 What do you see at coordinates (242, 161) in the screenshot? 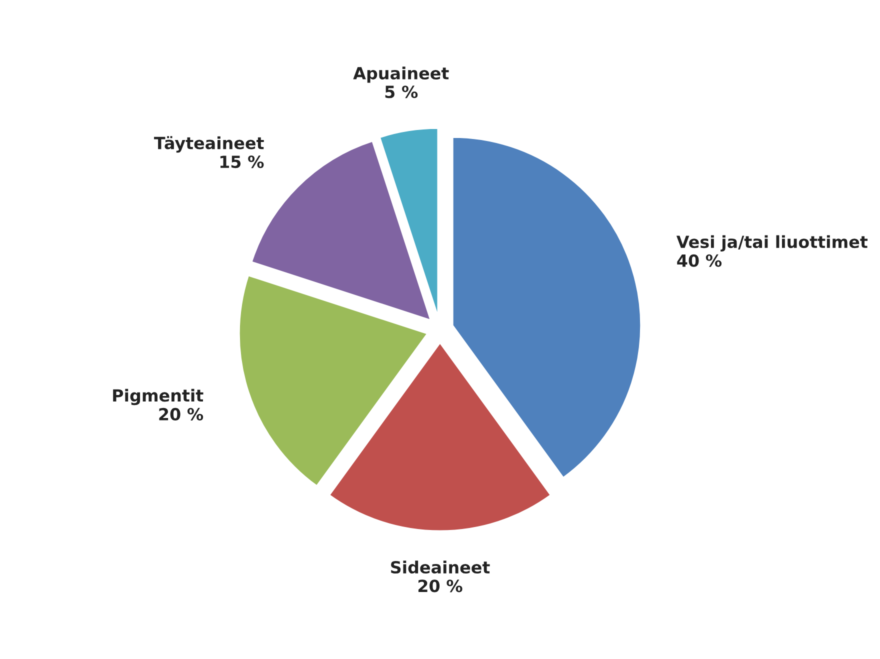
I see `data-label: 15 %` at bounding box center [242, 161].